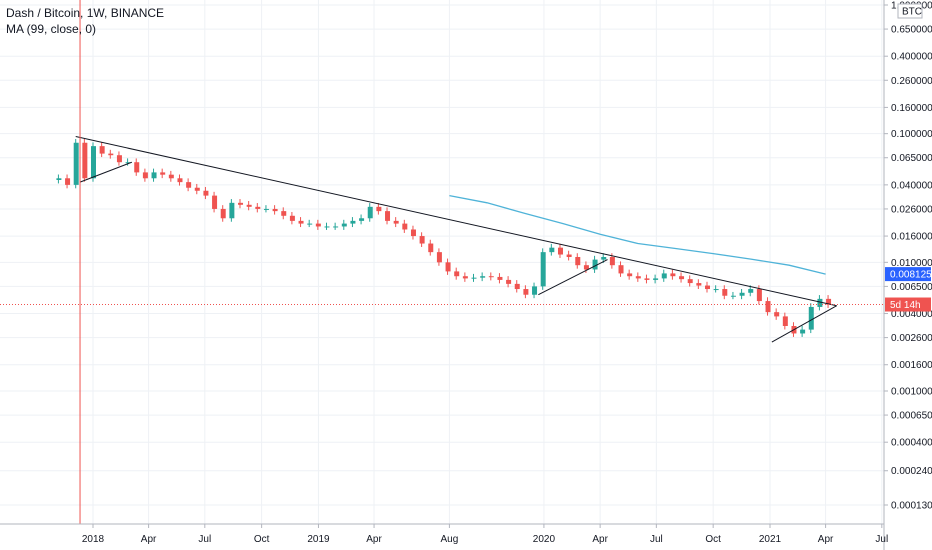 This screenshot has height=550, width=932. What do you see at coordinates (318, 539) in the screenshot?
I see `time-tick-label: 2019` at bounding box center [318, 539].